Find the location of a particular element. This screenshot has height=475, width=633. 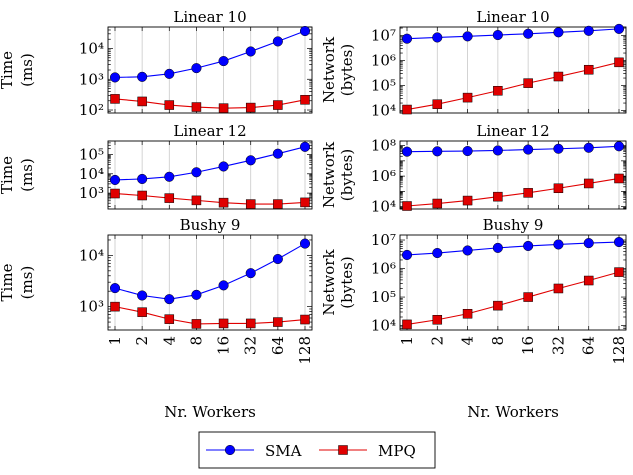

x-tick-label: 32 is located at coordinates (558, 345).